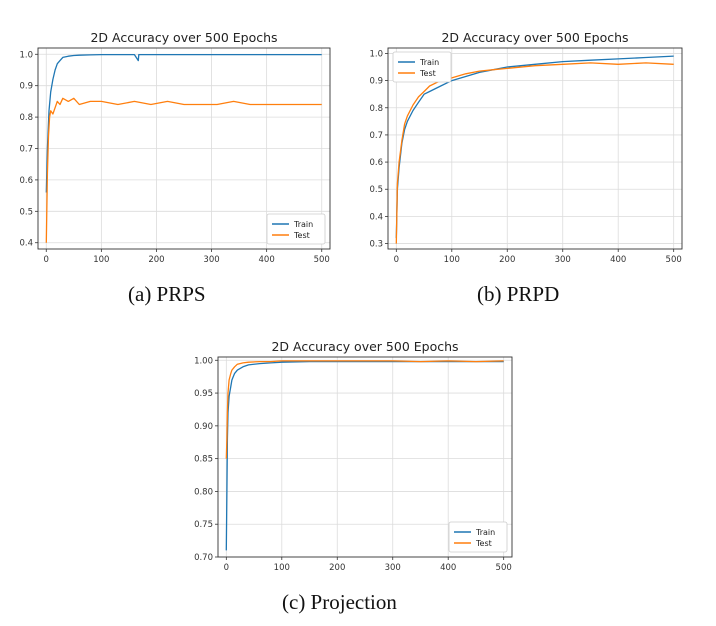 This screenshot has width=716, height=626. What do you see at coordinates (376, 190) in the screenshot?
I see `prpd-ytick-label: 0.5` at bounding box center [376, 190].